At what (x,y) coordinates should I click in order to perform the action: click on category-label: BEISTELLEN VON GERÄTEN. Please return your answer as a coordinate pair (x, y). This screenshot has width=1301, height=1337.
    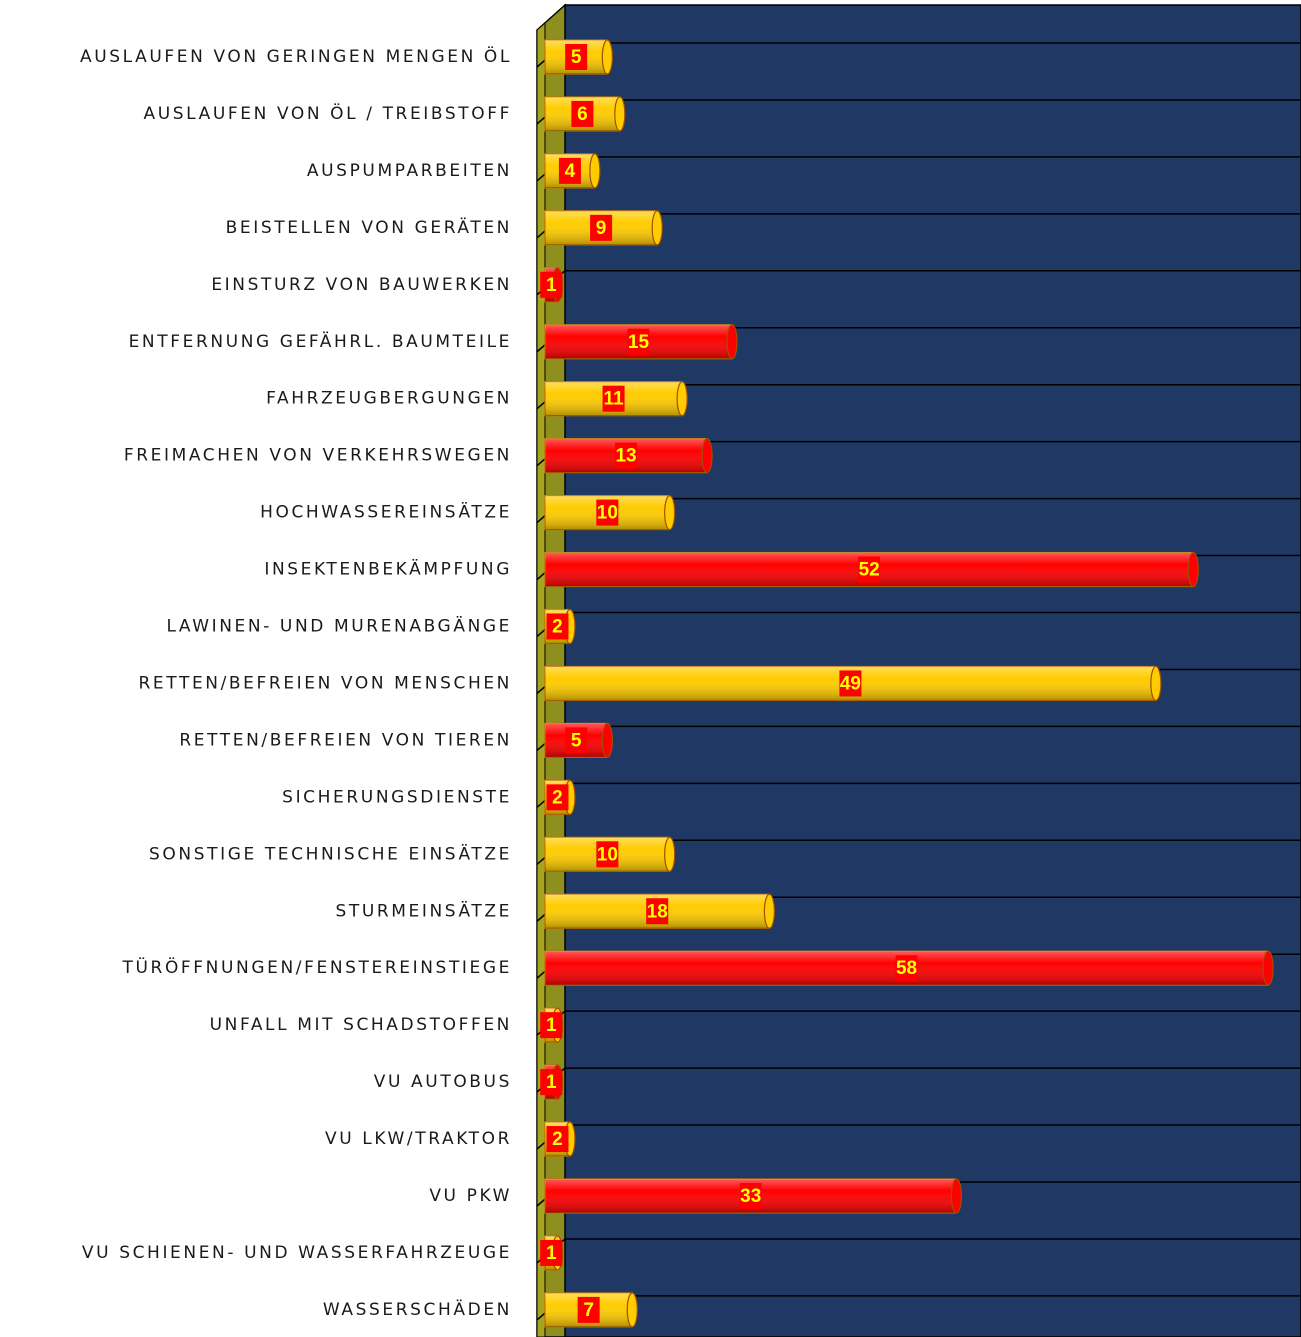
    Looking at the image, I should click on (369, 227).